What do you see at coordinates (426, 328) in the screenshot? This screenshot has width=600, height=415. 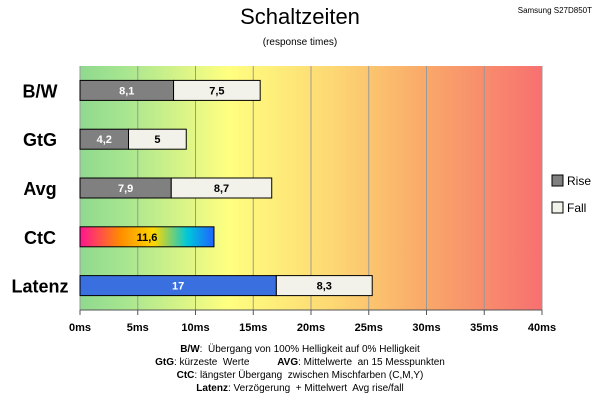 I see `x-tick-label: 30ms` at bounding box center [426, 328].